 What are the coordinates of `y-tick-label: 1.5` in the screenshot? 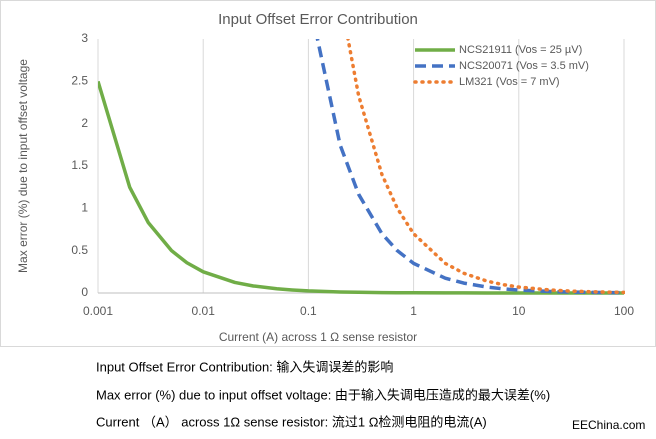 It's located at (79, 165).